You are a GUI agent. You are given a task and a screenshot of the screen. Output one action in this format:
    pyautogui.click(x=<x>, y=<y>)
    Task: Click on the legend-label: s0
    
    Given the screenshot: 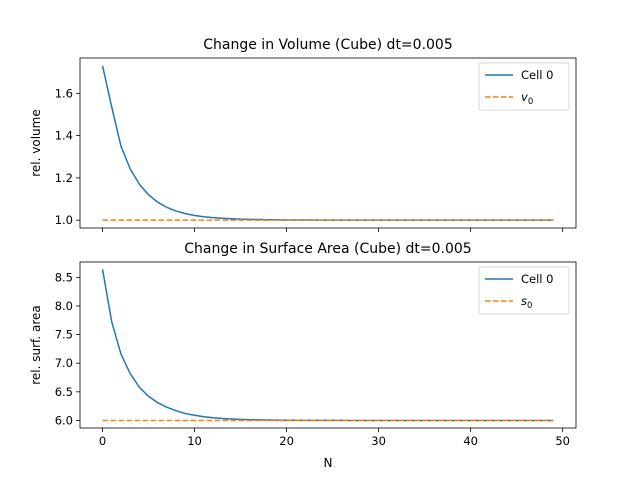 What is the action you would take?
    pyautogui.click(x=526, y=302)
    